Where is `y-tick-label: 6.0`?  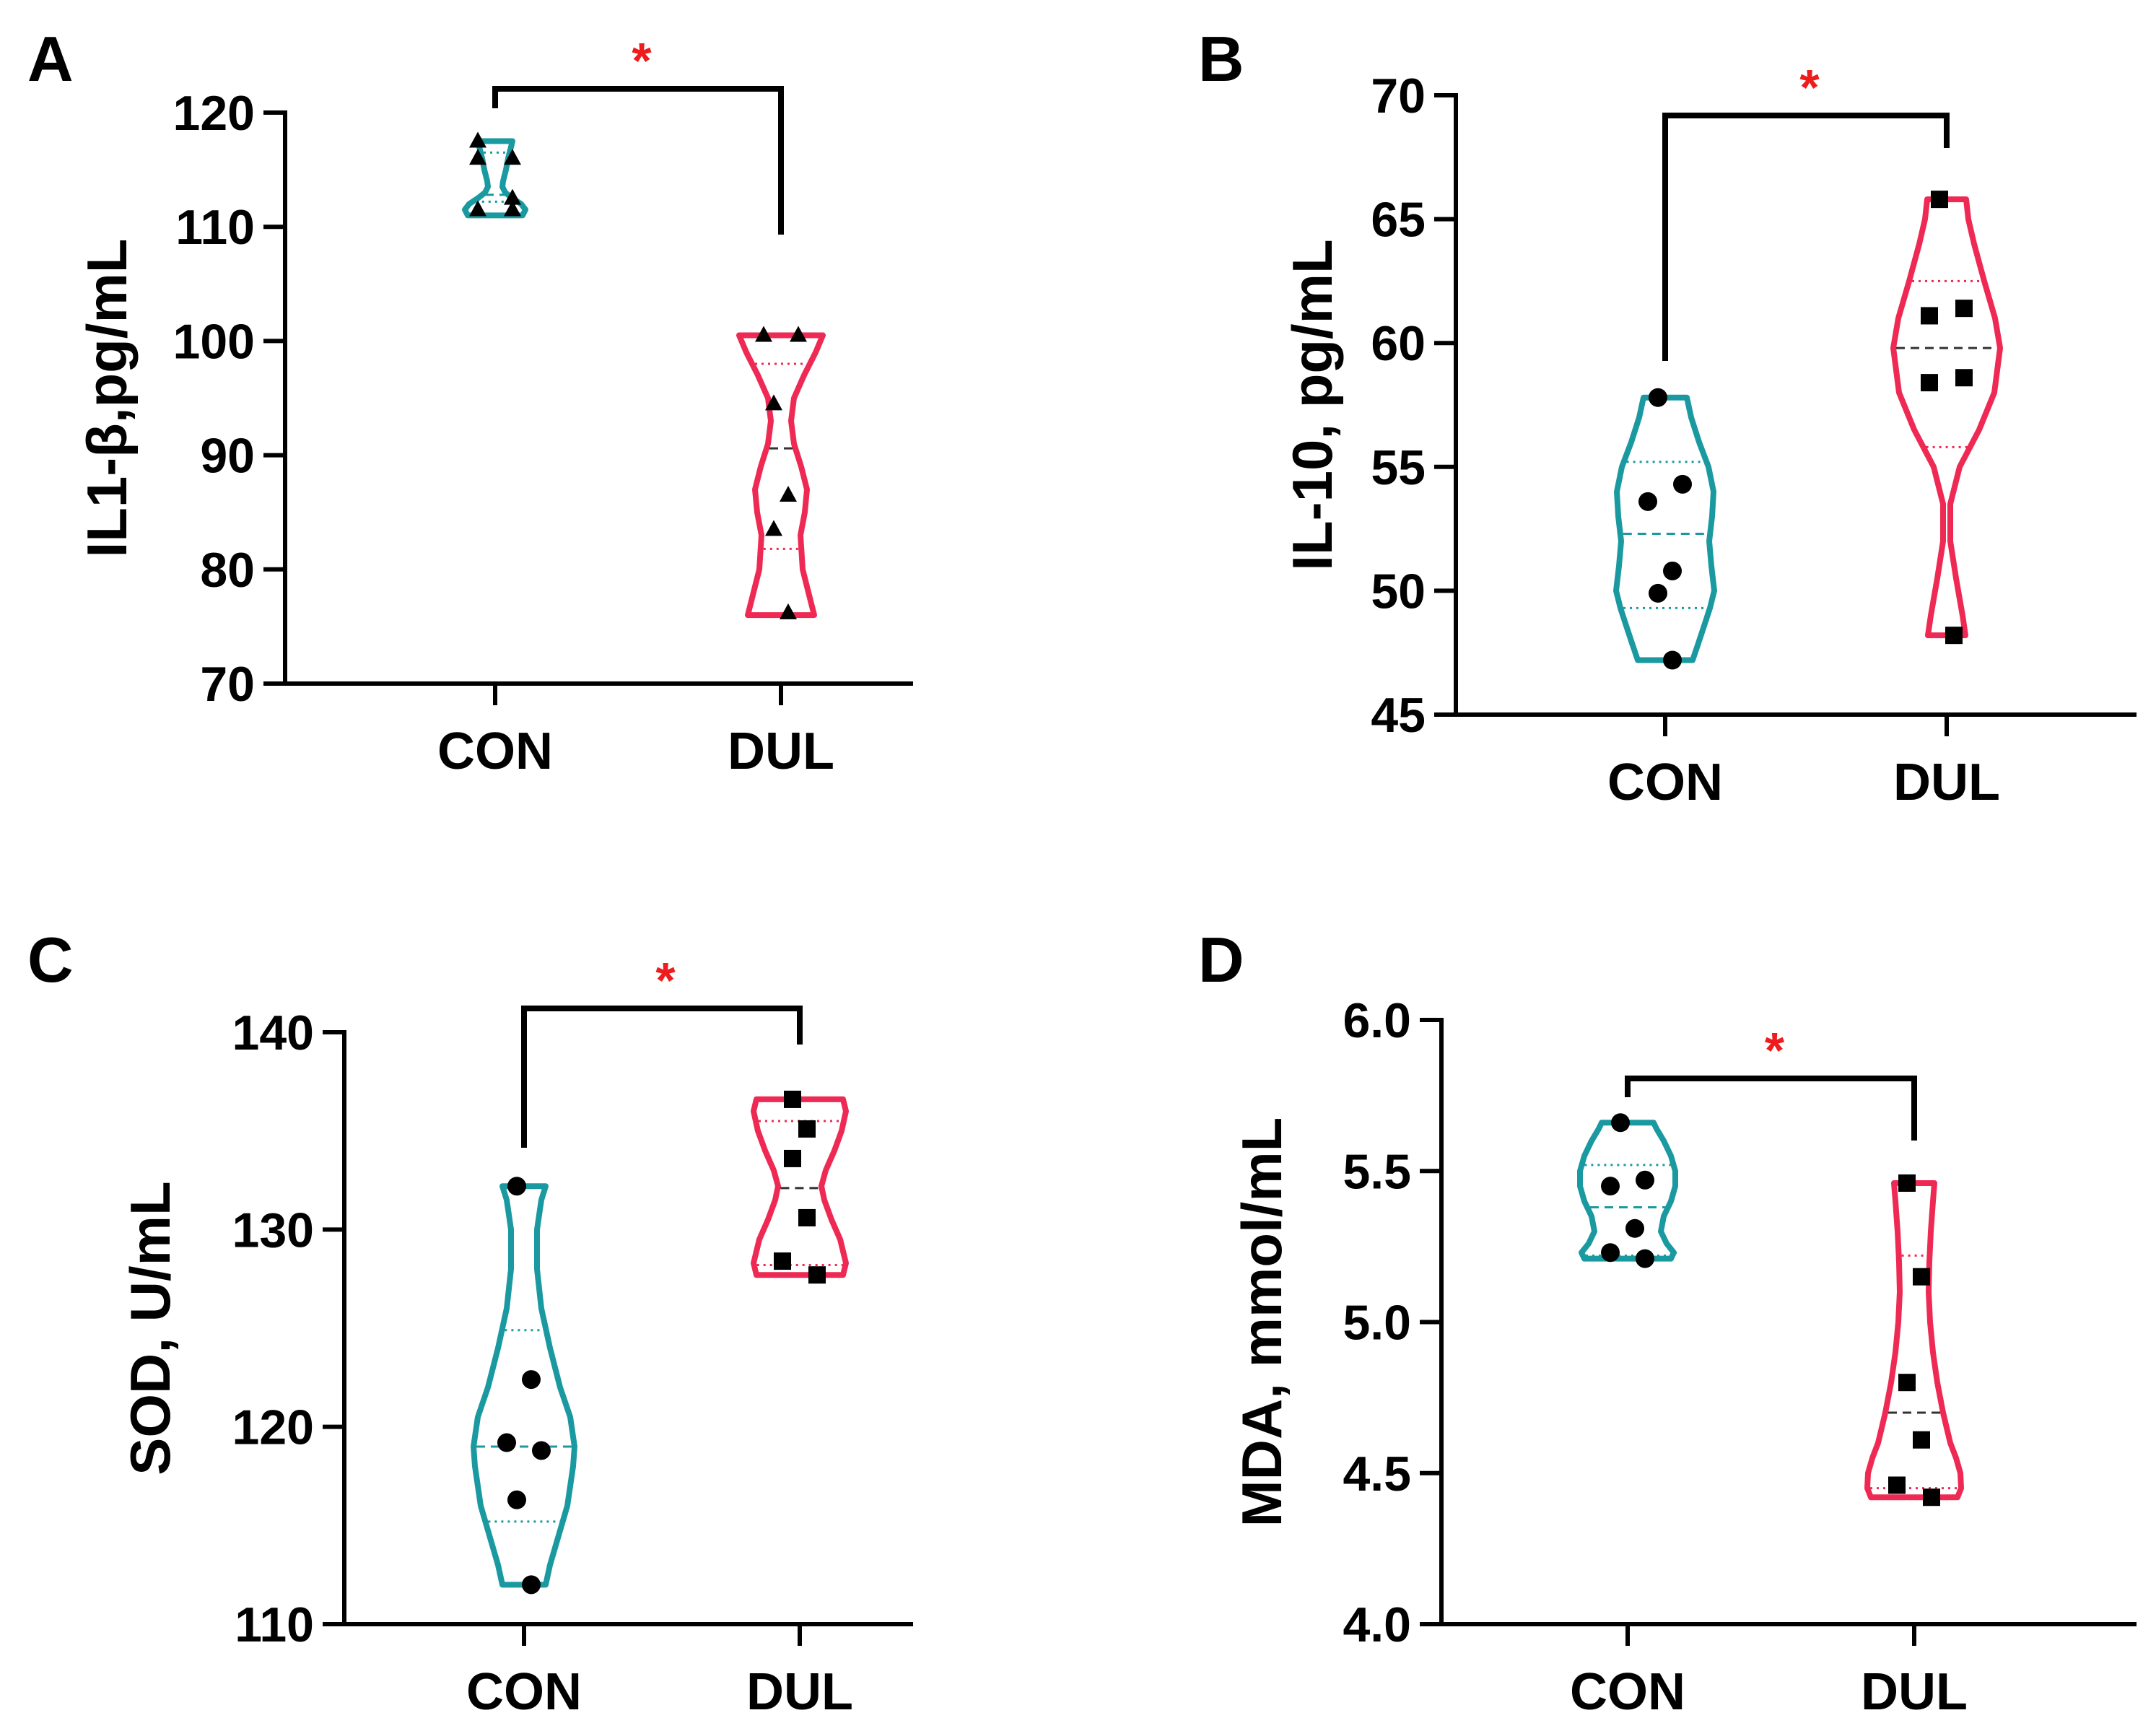
y-tick-label: 6.0 is located at coordinates (1377, 1020).